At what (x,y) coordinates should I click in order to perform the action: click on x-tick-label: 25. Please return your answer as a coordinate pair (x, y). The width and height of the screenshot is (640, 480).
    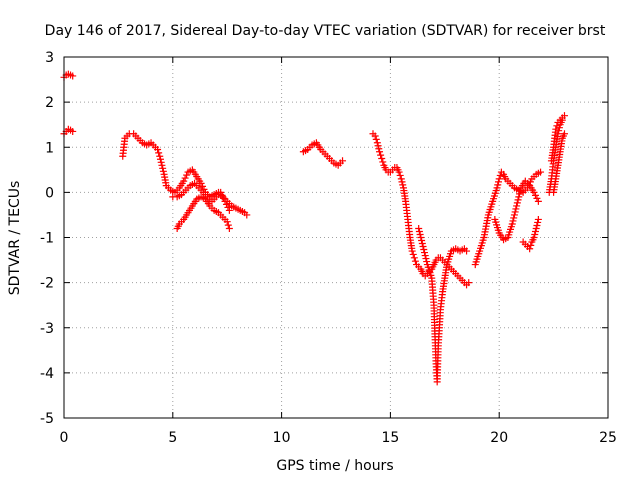
    Looking at the image, I should click on (608, 438).